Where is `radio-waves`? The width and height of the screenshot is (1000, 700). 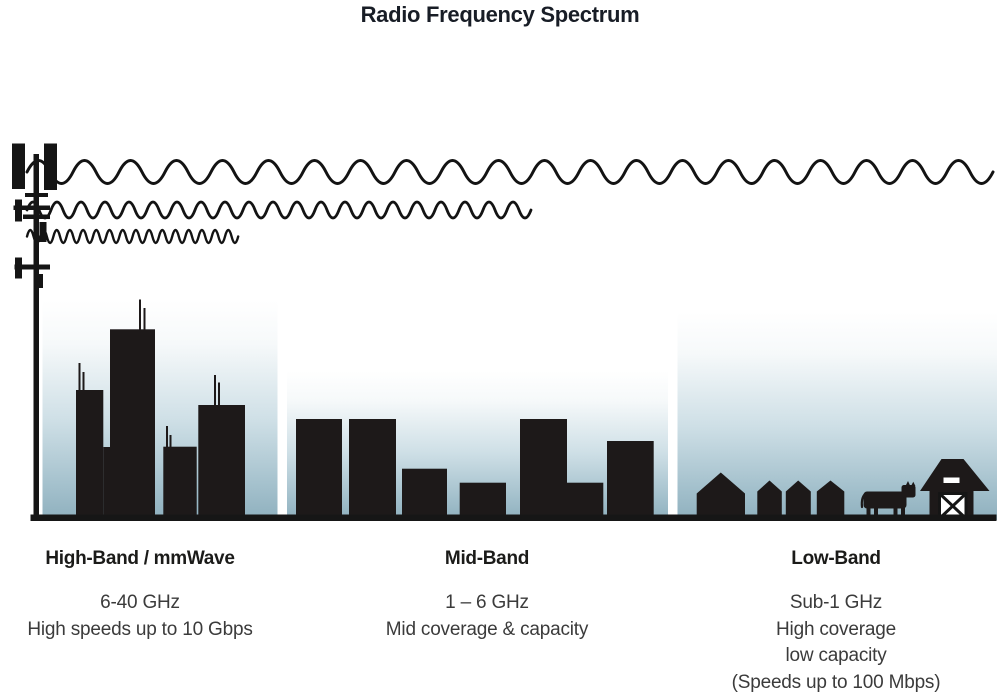
radio-waves is located at coordinates (510, 202).